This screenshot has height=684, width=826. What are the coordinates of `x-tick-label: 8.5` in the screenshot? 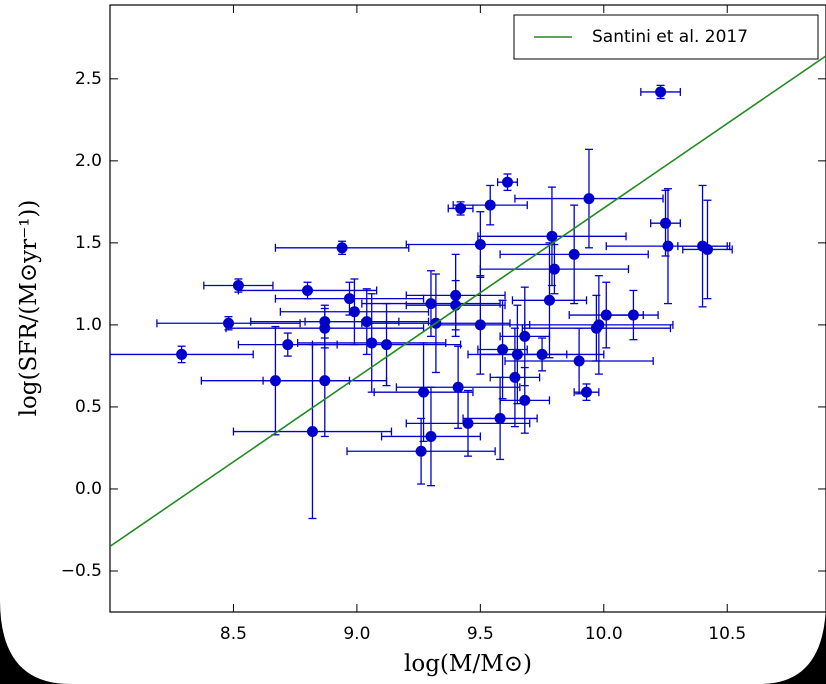 It's located at (233, 634).